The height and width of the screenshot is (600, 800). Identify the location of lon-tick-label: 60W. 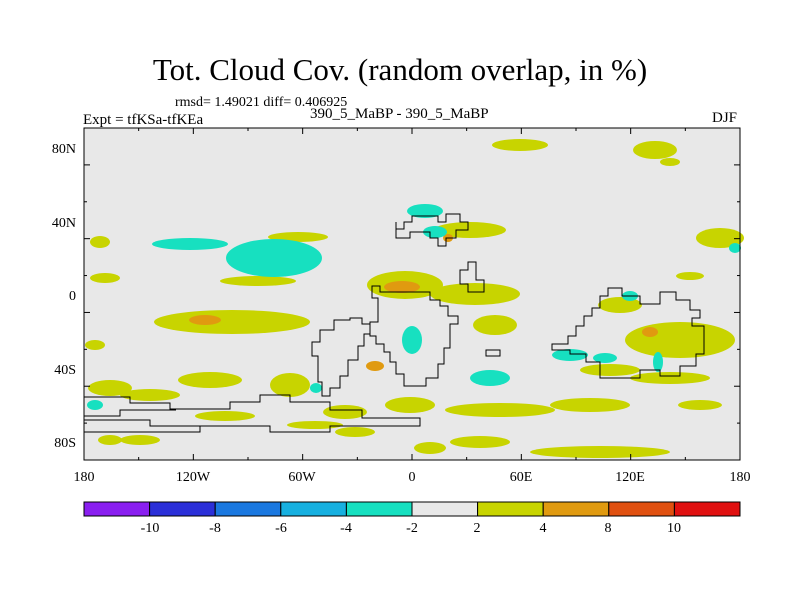
(302, 477).